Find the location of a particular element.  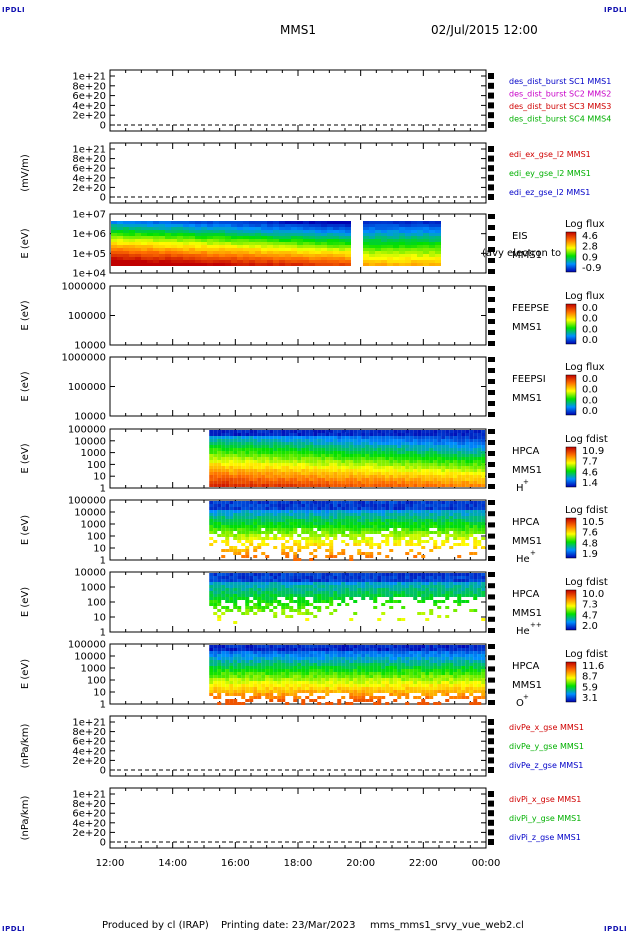

legend-entry: des_dist_burst SC2 MMS2 is located at coordinates (560, 94).